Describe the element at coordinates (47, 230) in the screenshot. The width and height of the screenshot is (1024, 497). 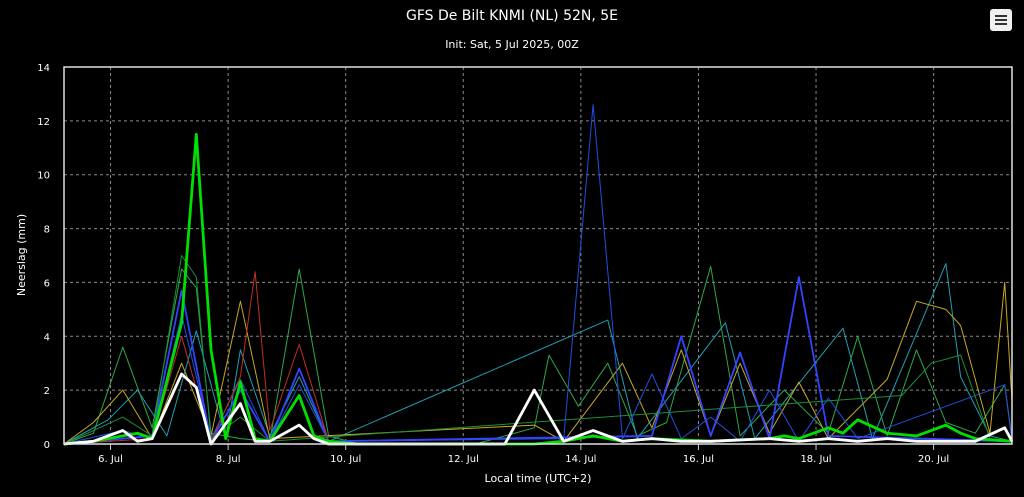
I see `y-tick-label: 8` at that location.